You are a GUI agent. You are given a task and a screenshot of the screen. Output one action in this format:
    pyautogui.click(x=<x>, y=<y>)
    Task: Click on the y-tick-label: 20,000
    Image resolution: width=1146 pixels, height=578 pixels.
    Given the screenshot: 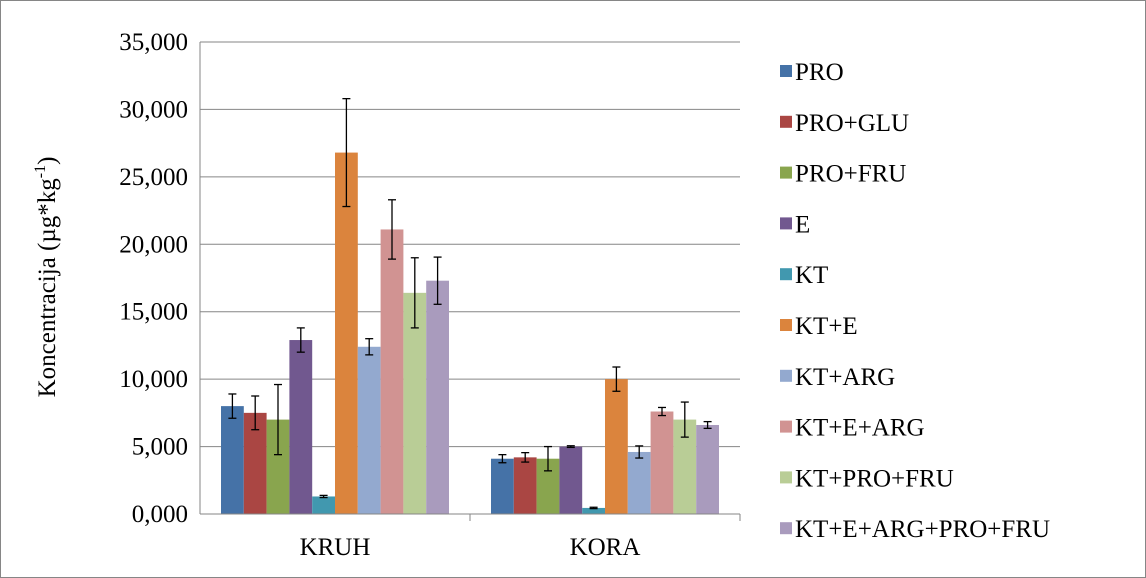 What is the action you would take?
    pyautogui.click(x=153, y=244)
    